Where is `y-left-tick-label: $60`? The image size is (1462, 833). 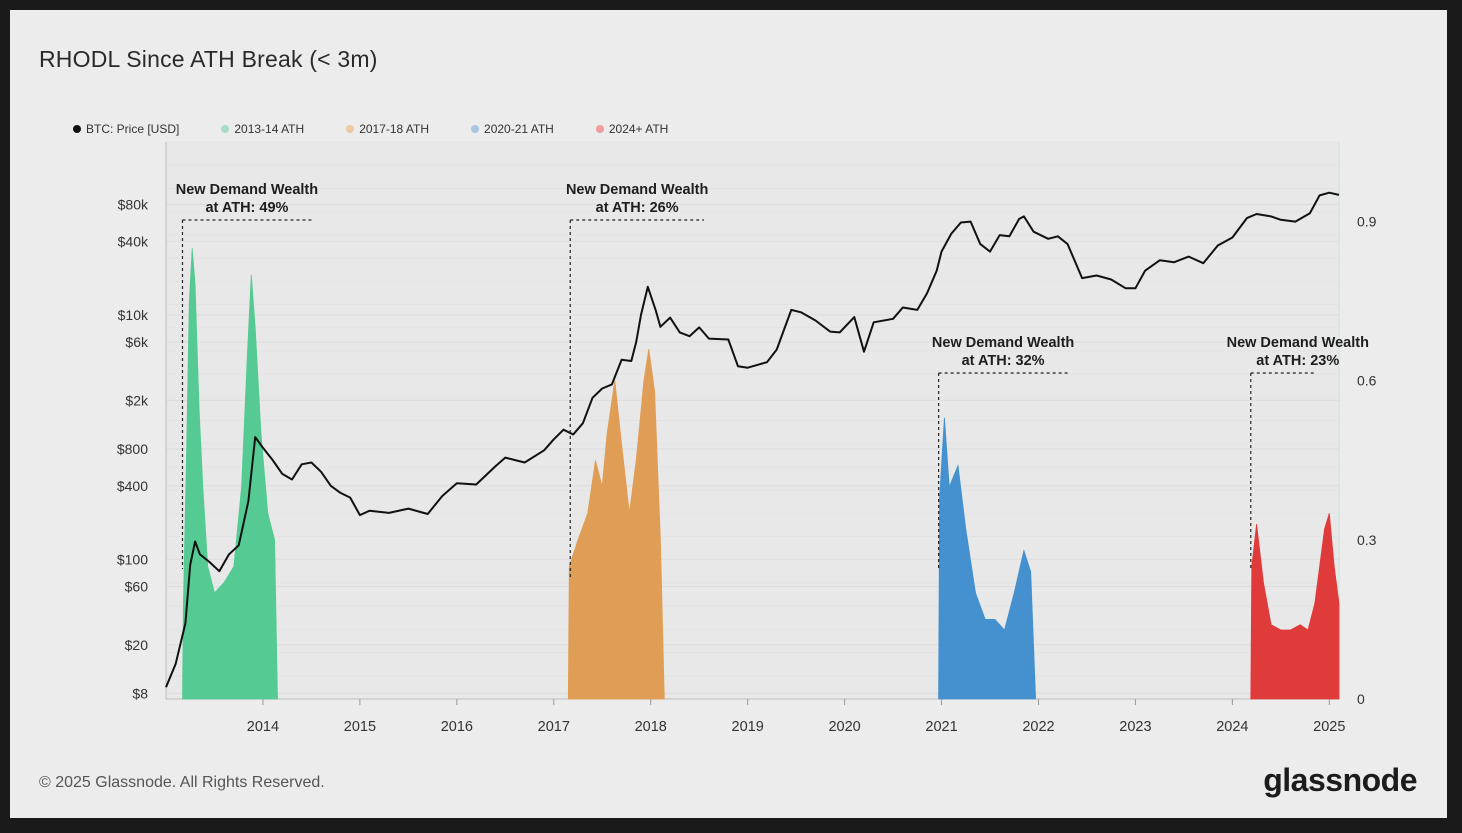
y-left-tick-label: $60 is located at coordinates (137, 586).